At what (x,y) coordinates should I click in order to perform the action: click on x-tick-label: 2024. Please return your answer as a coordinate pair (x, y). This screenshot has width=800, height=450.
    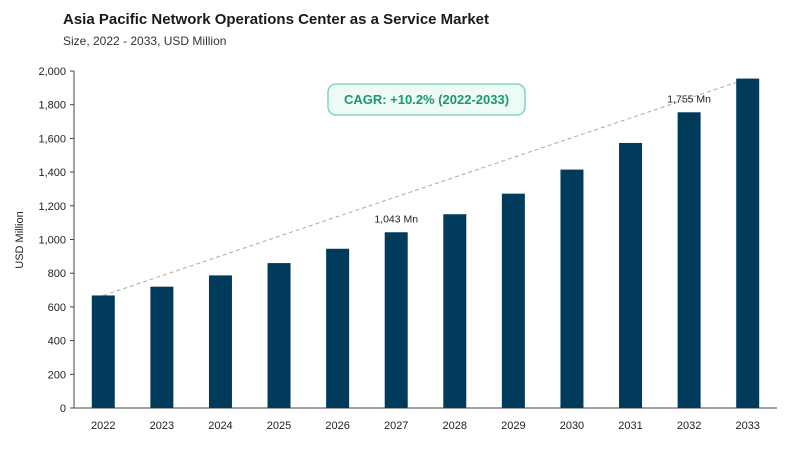
    Looking at the image, I should click on (220, 426).